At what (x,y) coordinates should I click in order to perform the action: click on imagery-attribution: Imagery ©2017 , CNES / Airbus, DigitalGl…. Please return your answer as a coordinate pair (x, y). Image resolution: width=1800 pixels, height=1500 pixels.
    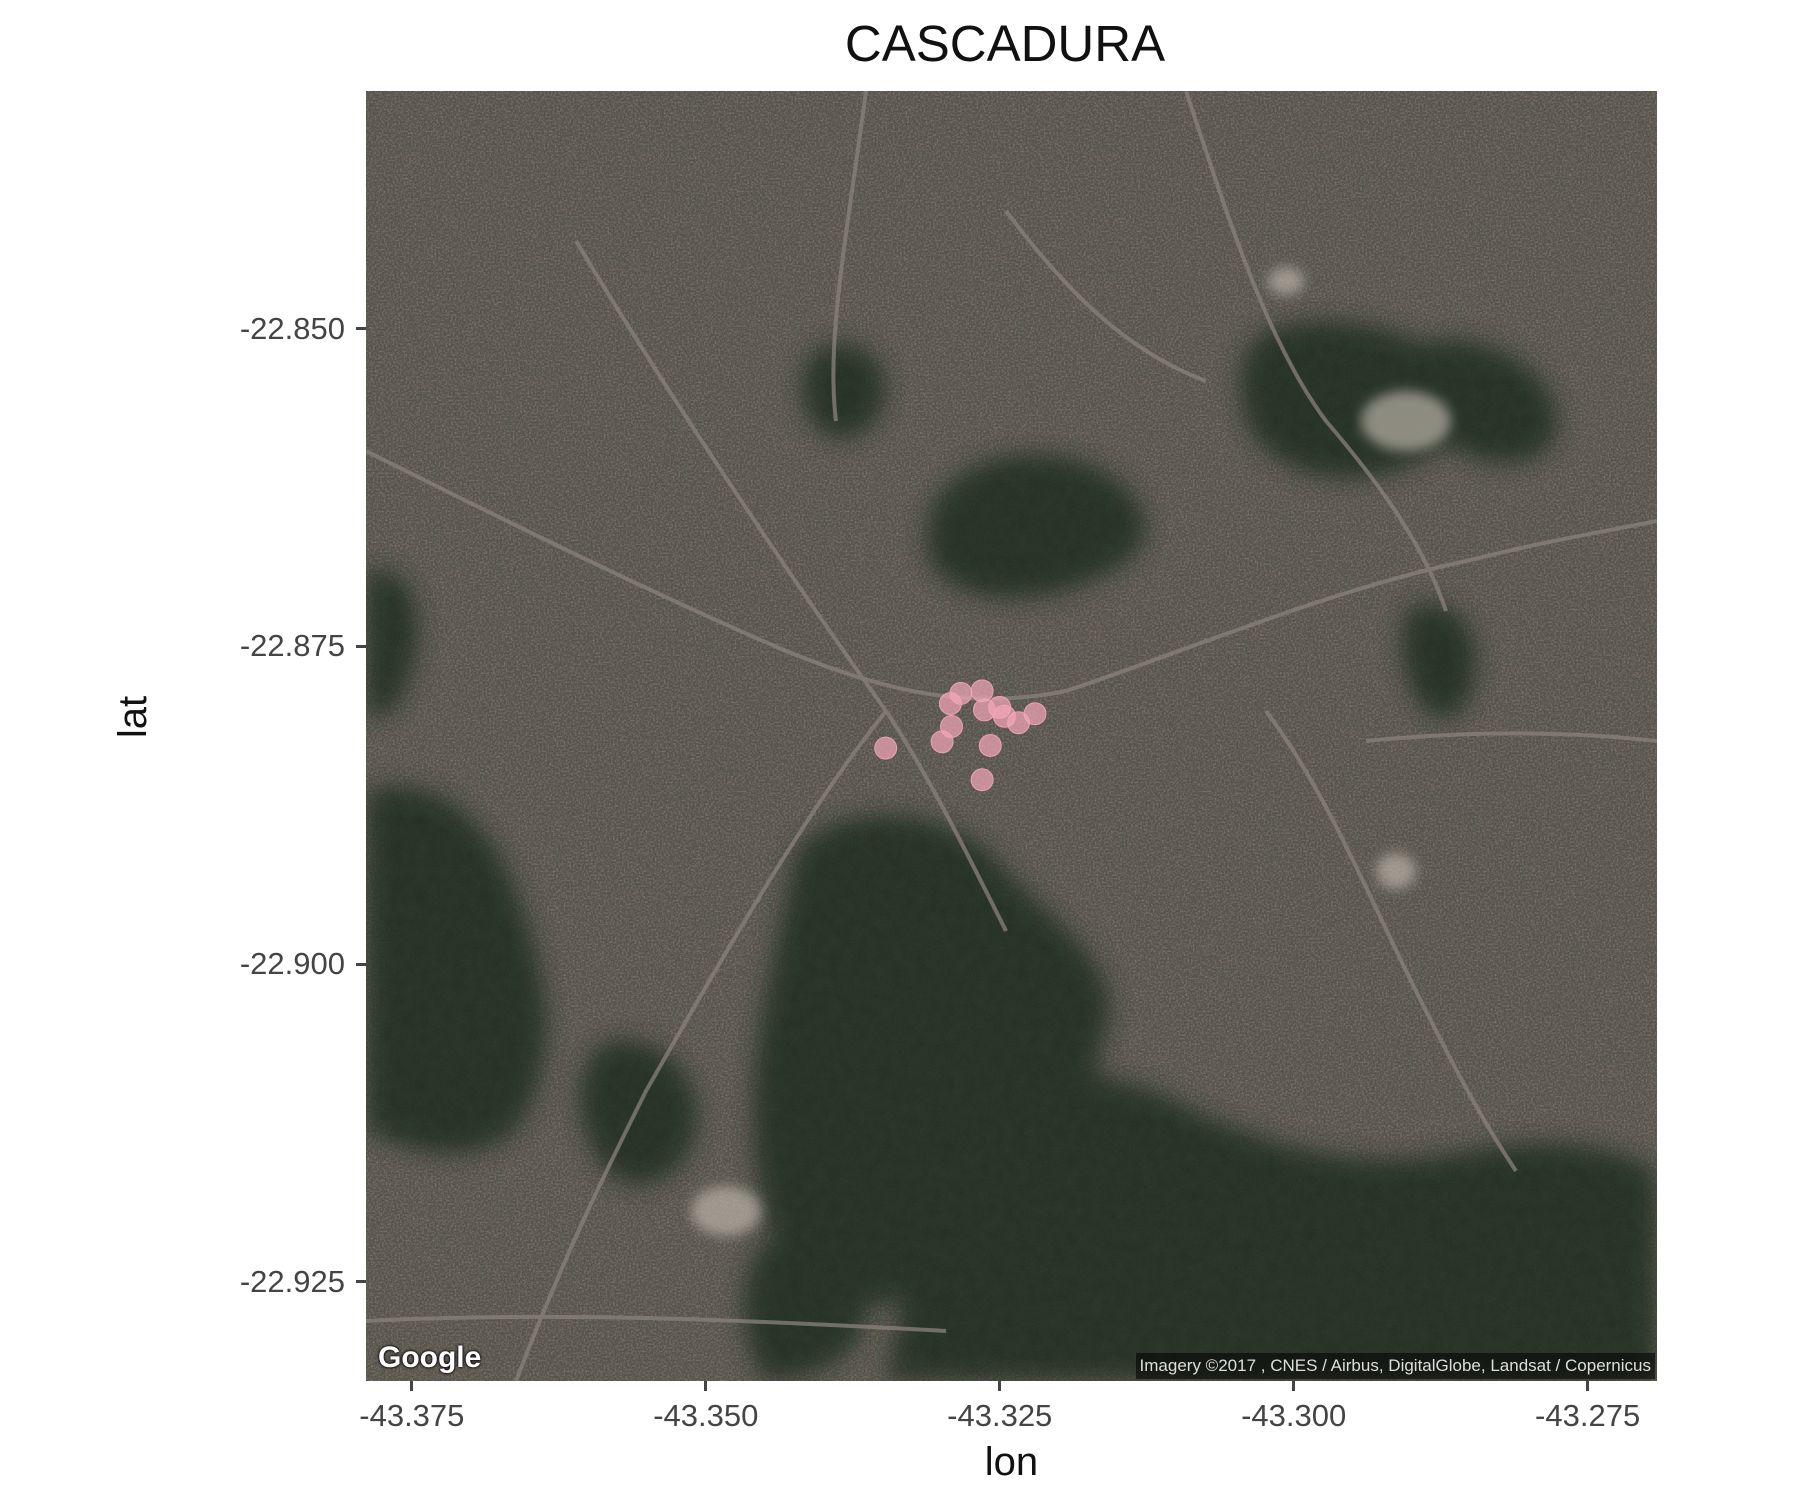
    Looking at the image, I should click on (1395, 1366).